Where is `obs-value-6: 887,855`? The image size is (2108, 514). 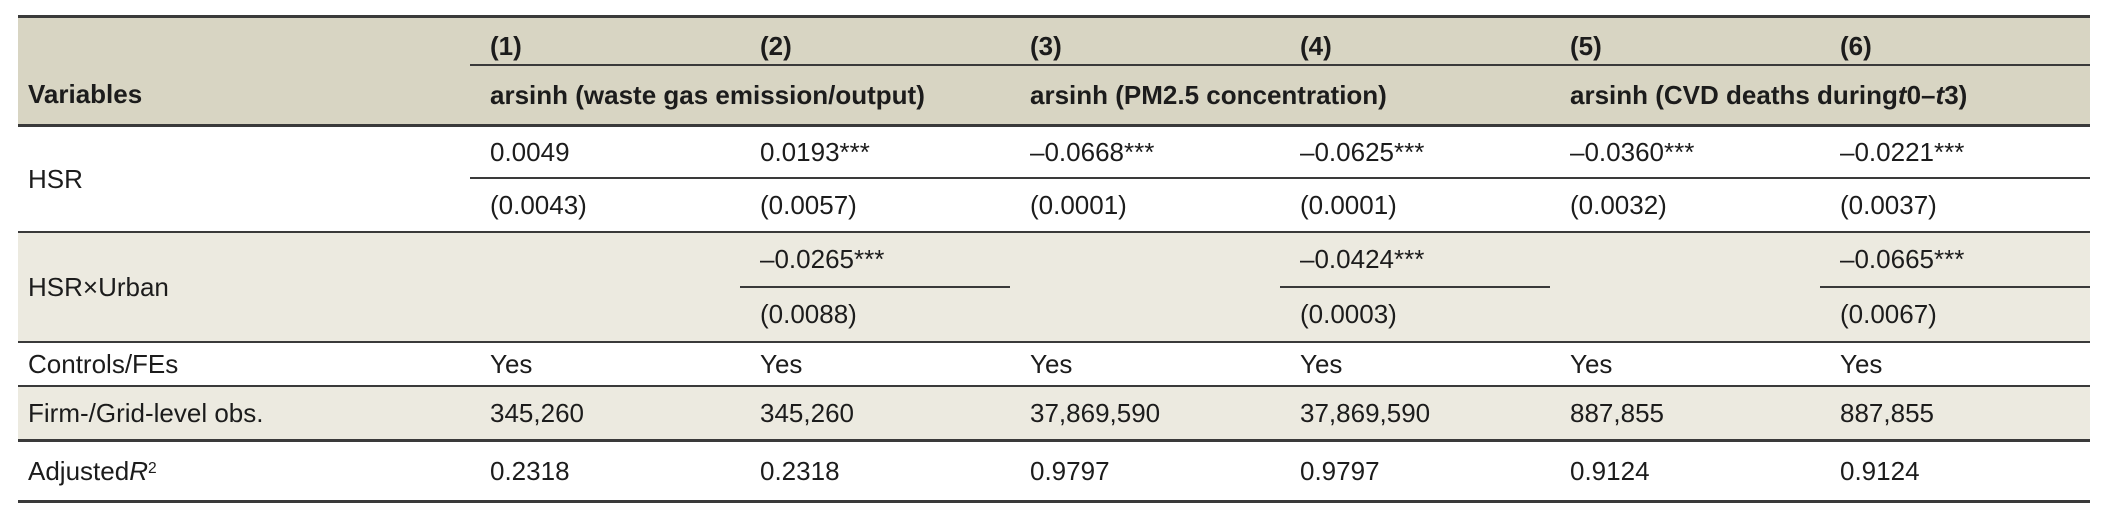 obs-value-6: 887,855 is located at coordinates (1887, 412).